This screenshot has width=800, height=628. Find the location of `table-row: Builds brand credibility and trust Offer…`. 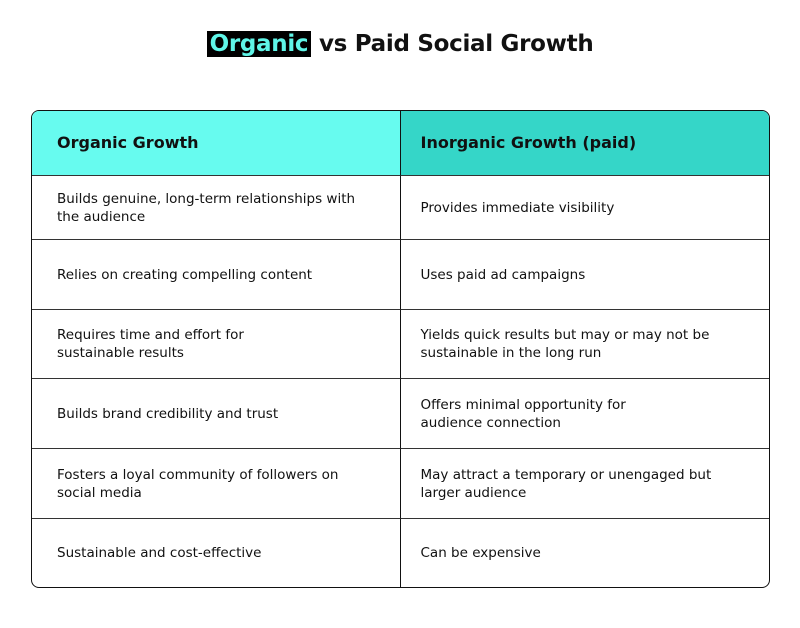

table-row: Builds brand credibility and trust Offer… is located at coordinates (400, 414).